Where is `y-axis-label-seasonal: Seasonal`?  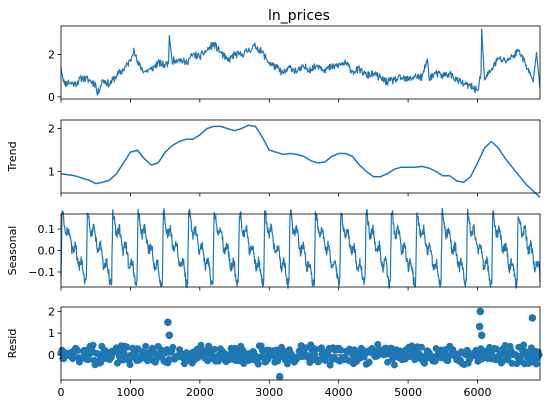
y-axis-label-seasonal: Seasonal is located at coordinates (12, 251).